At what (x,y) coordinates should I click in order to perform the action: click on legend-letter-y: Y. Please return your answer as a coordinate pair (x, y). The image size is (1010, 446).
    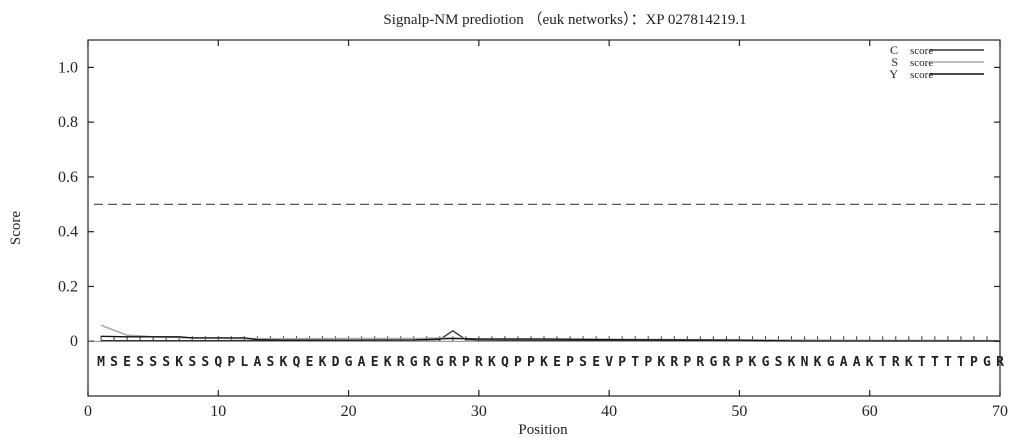
    Looking at the image, I should click on (893, 74).